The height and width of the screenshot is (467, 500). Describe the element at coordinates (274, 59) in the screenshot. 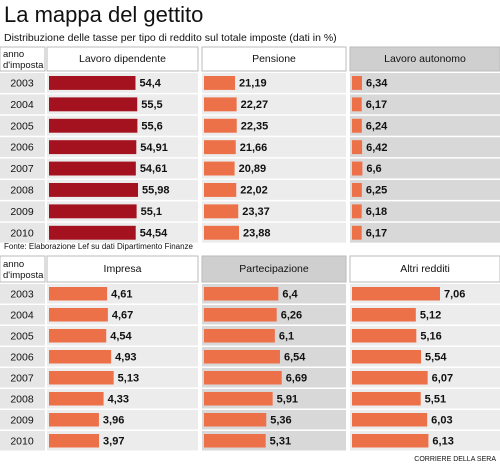

I see `column-header: Pensione` at that location.